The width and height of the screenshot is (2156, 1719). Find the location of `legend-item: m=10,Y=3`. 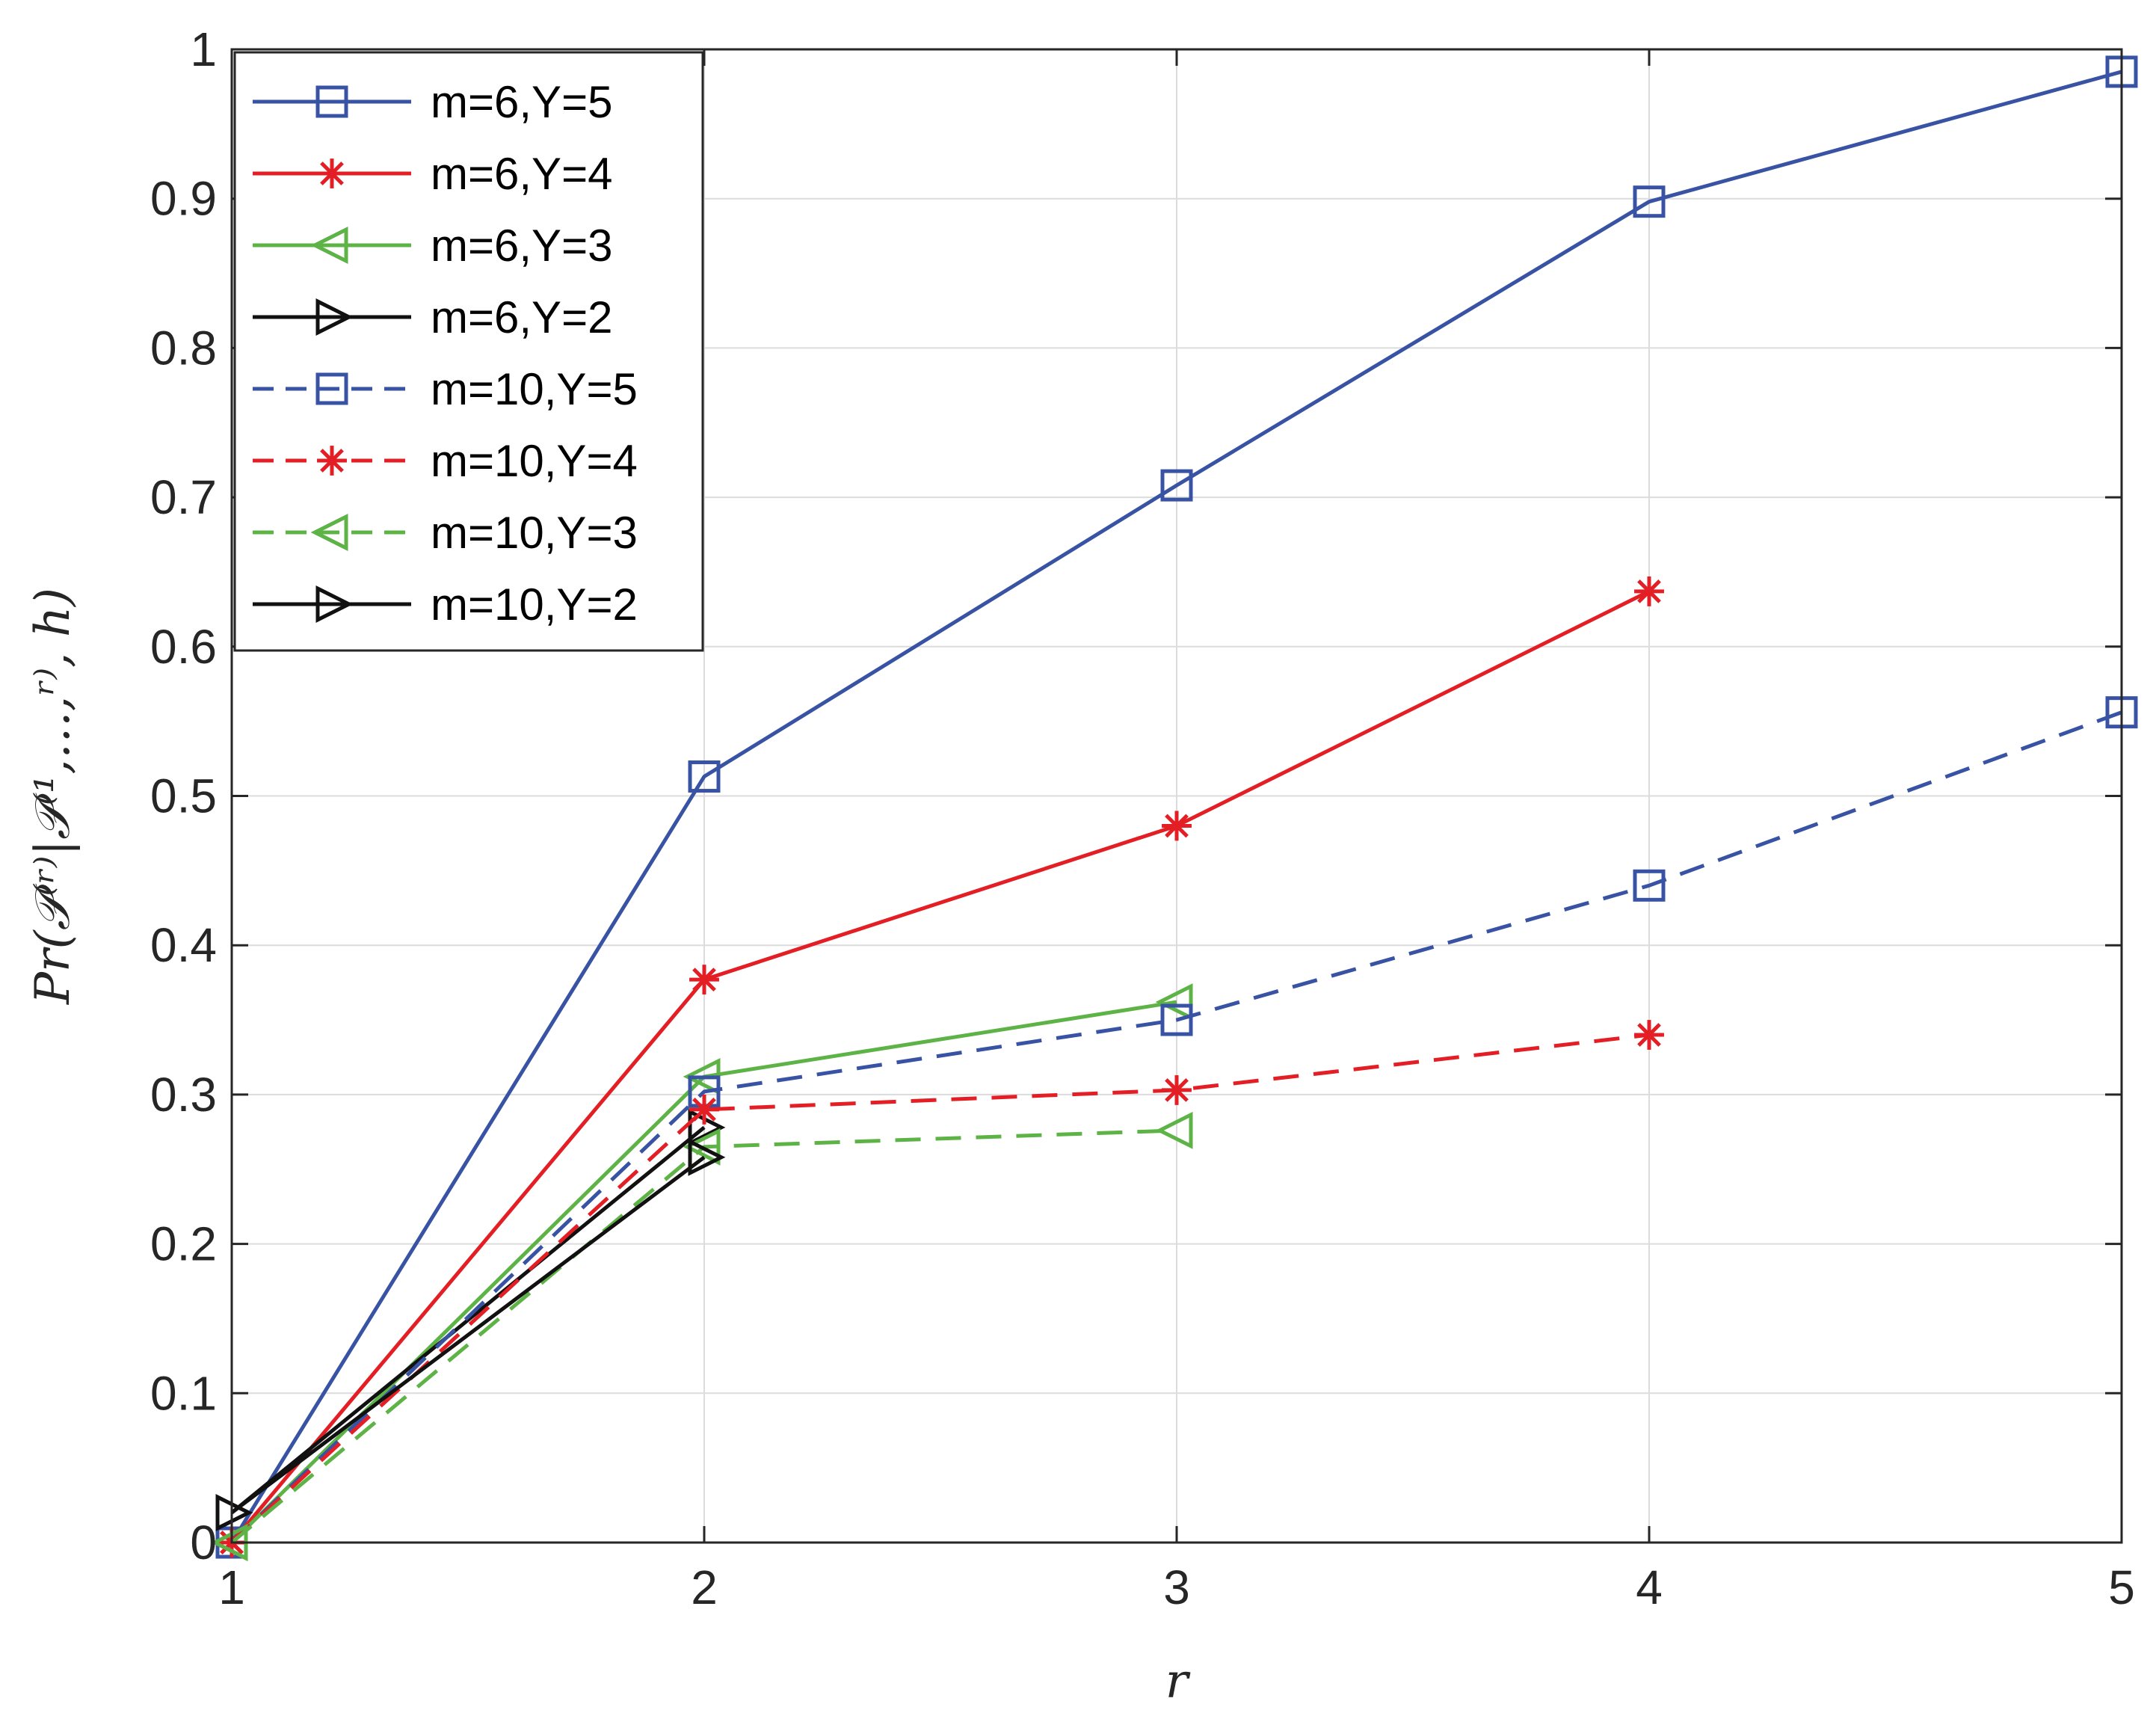

legend-item: m=10,Y=3 is located at coordinates (445, 533).